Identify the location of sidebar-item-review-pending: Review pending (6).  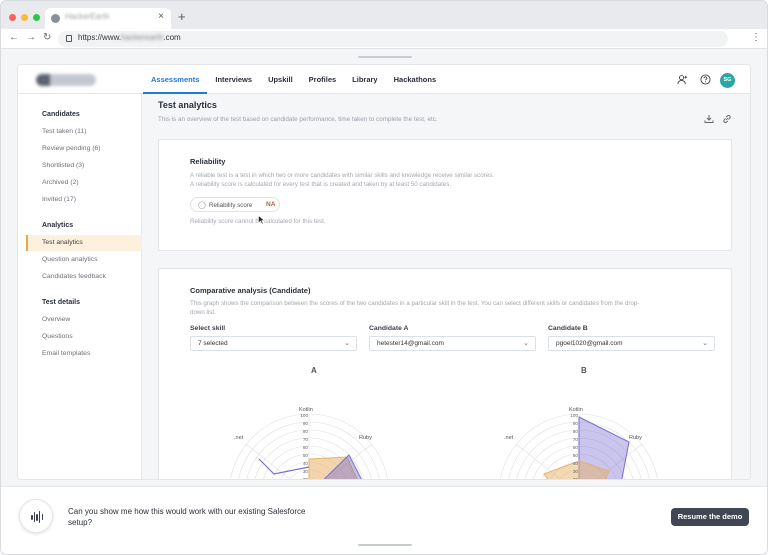
(71, 148).